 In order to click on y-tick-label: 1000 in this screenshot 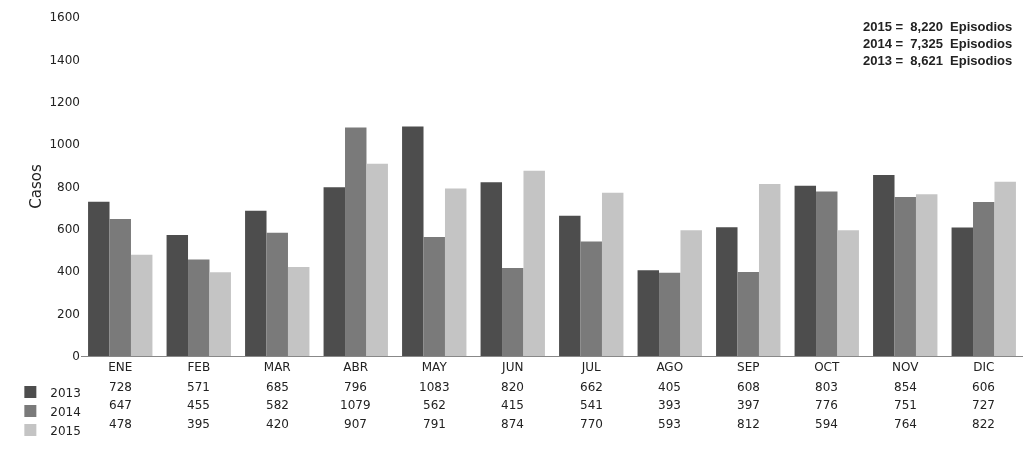, I will do `click(64, 144)`.